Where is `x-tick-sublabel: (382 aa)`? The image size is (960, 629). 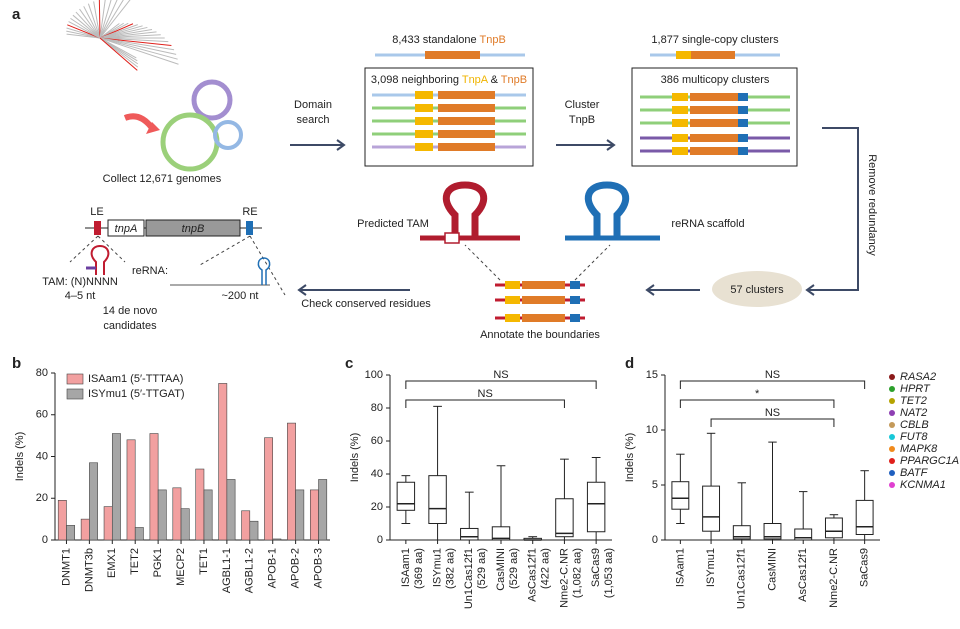
x-tick-sublabel: (382 aa) is located at coordinates (450, 568).